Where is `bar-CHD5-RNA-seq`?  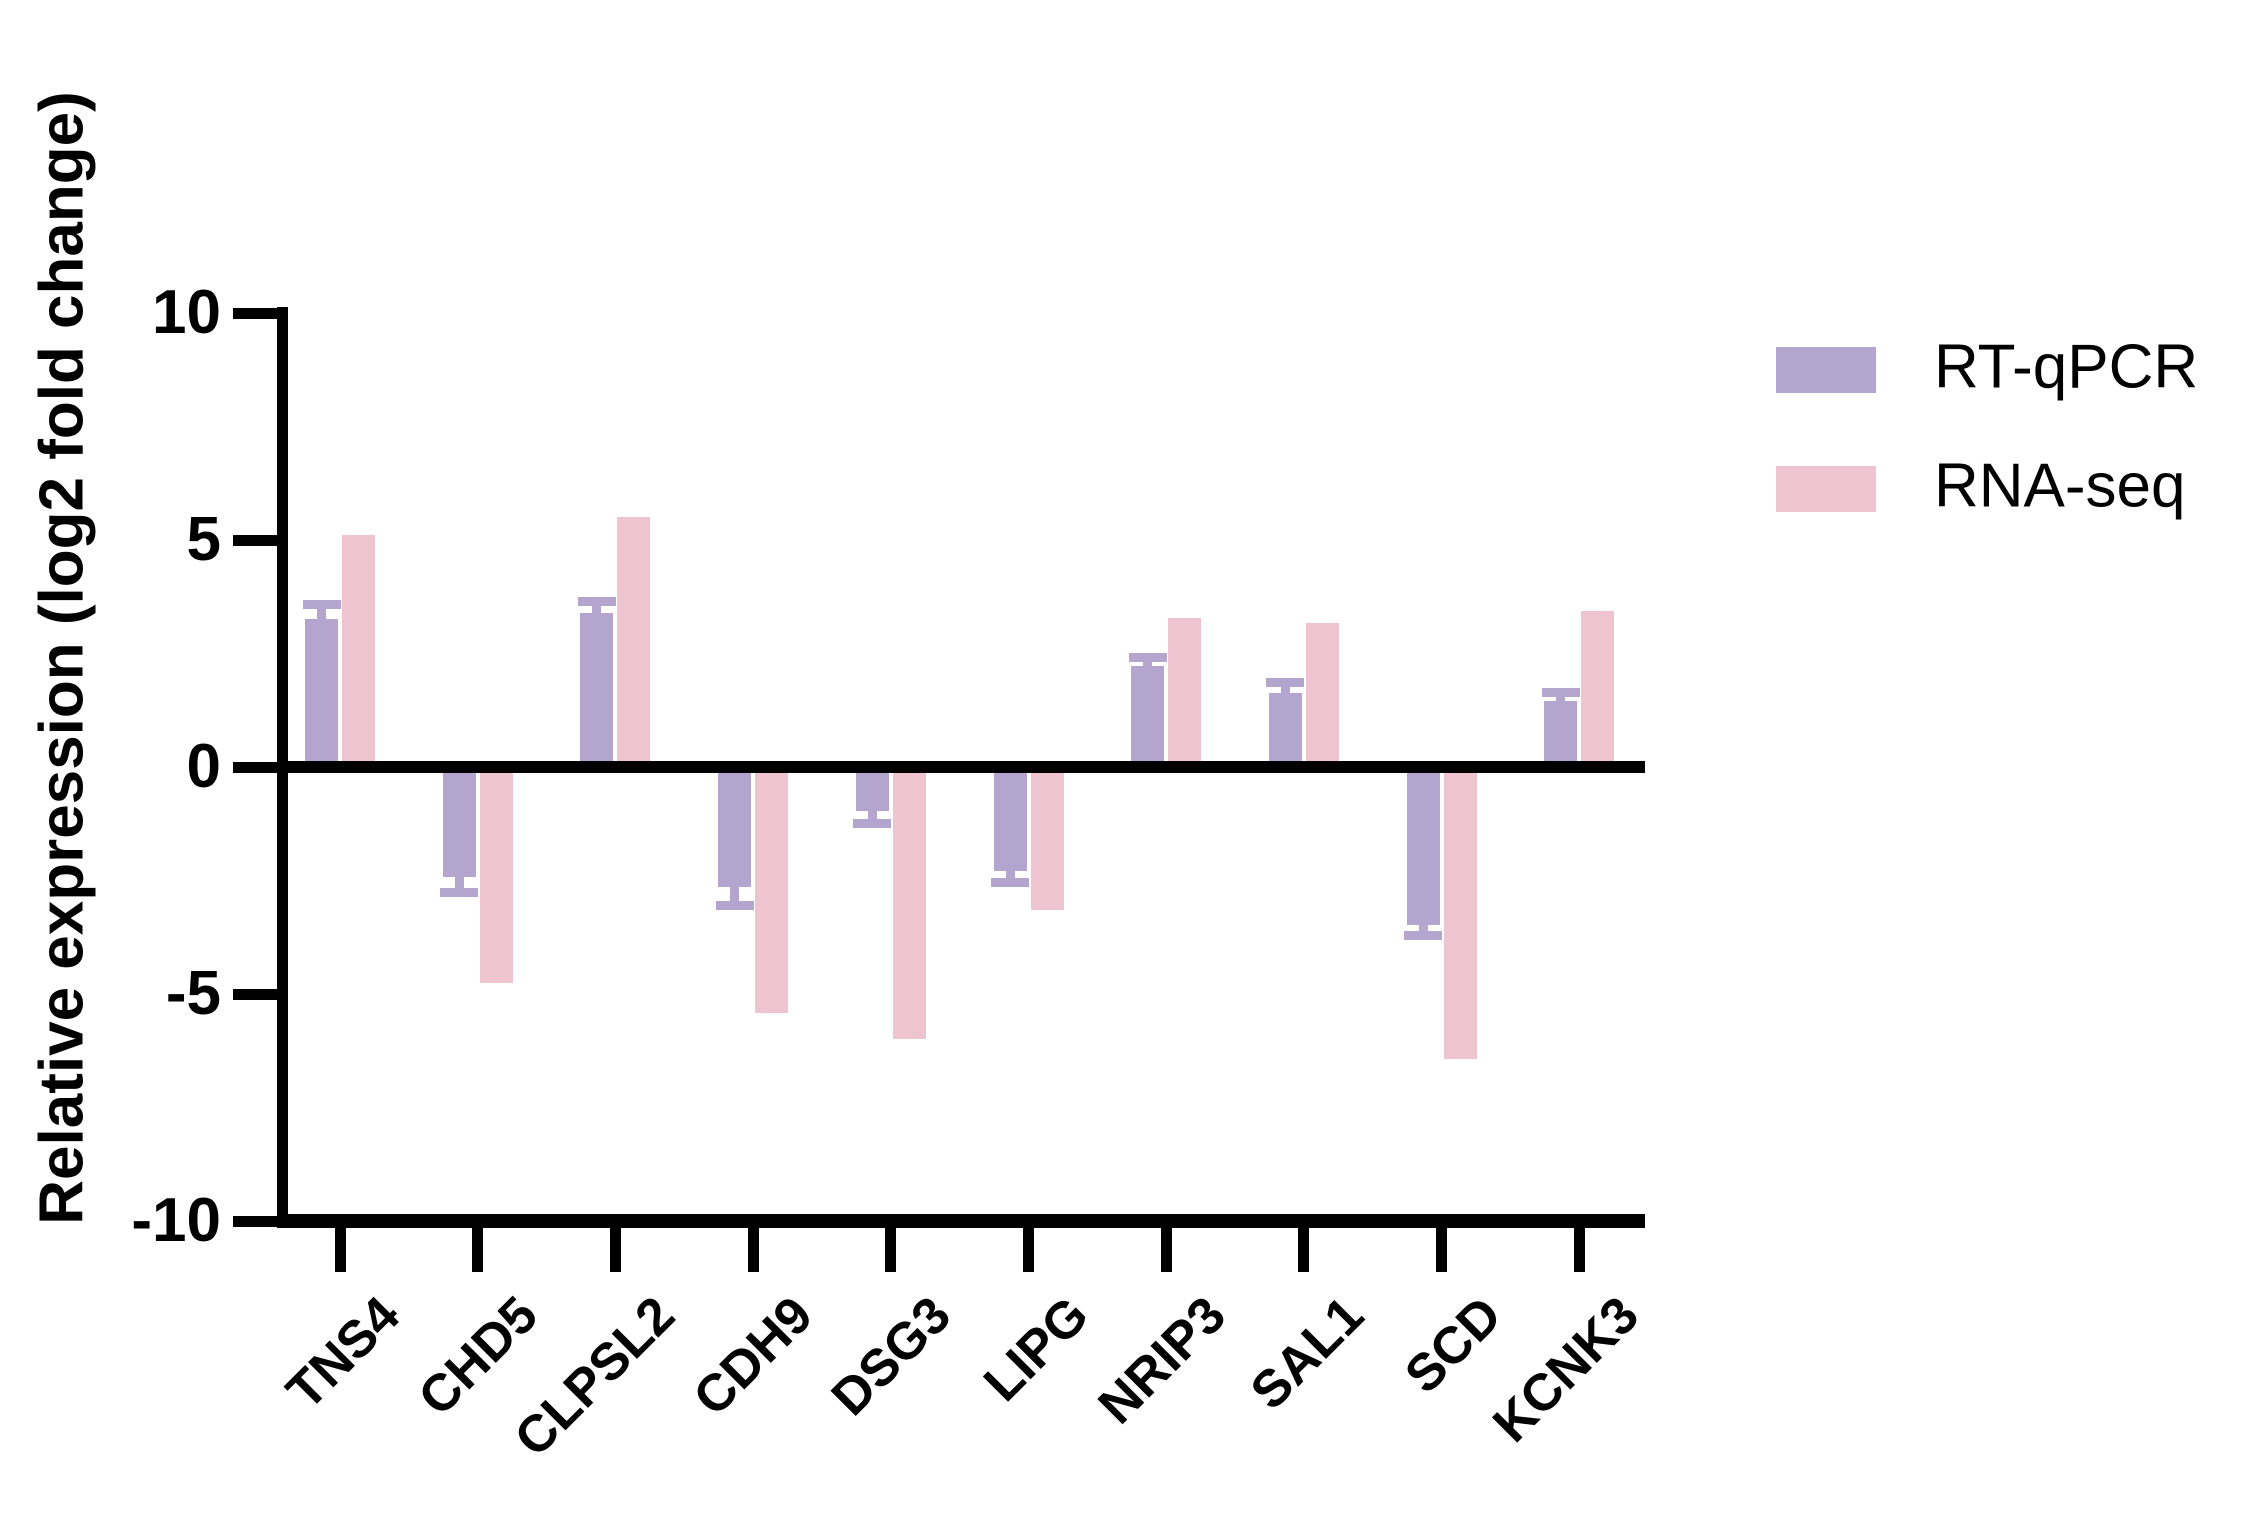
bar-CHD5-RNA-seq is located at coordinates (496, 875).